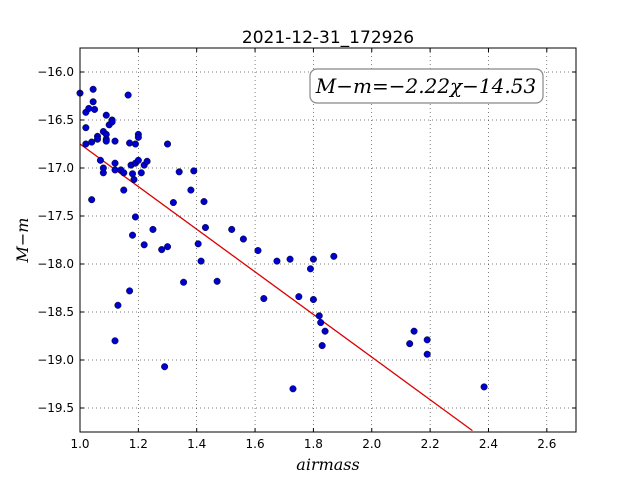 The image size is (640, 480). What do you see at coordinates (55, 168) in the screenshot?
I see `y-tick-label: −17.0` at bounding box center [55, 168].